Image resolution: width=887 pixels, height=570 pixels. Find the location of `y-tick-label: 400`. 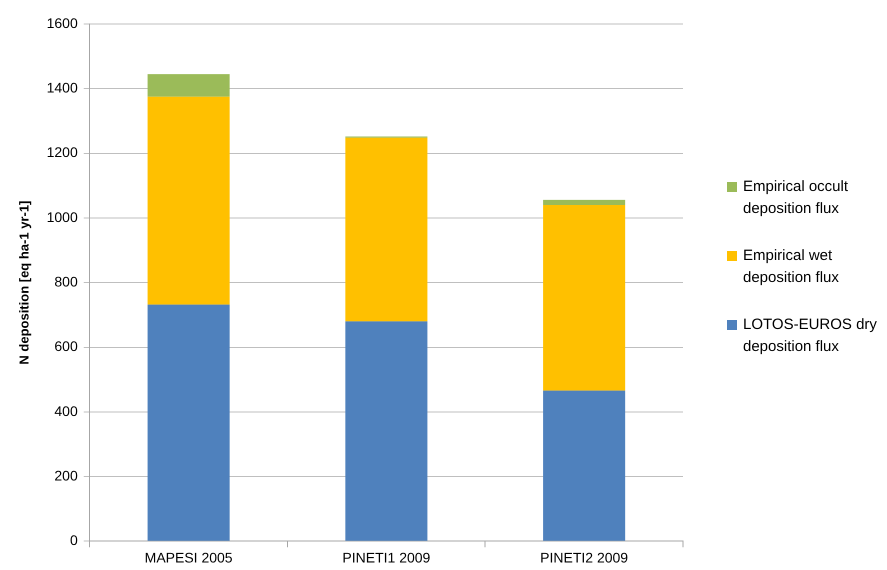

y-tick-label: 400 is located at coordinates (66, 410).